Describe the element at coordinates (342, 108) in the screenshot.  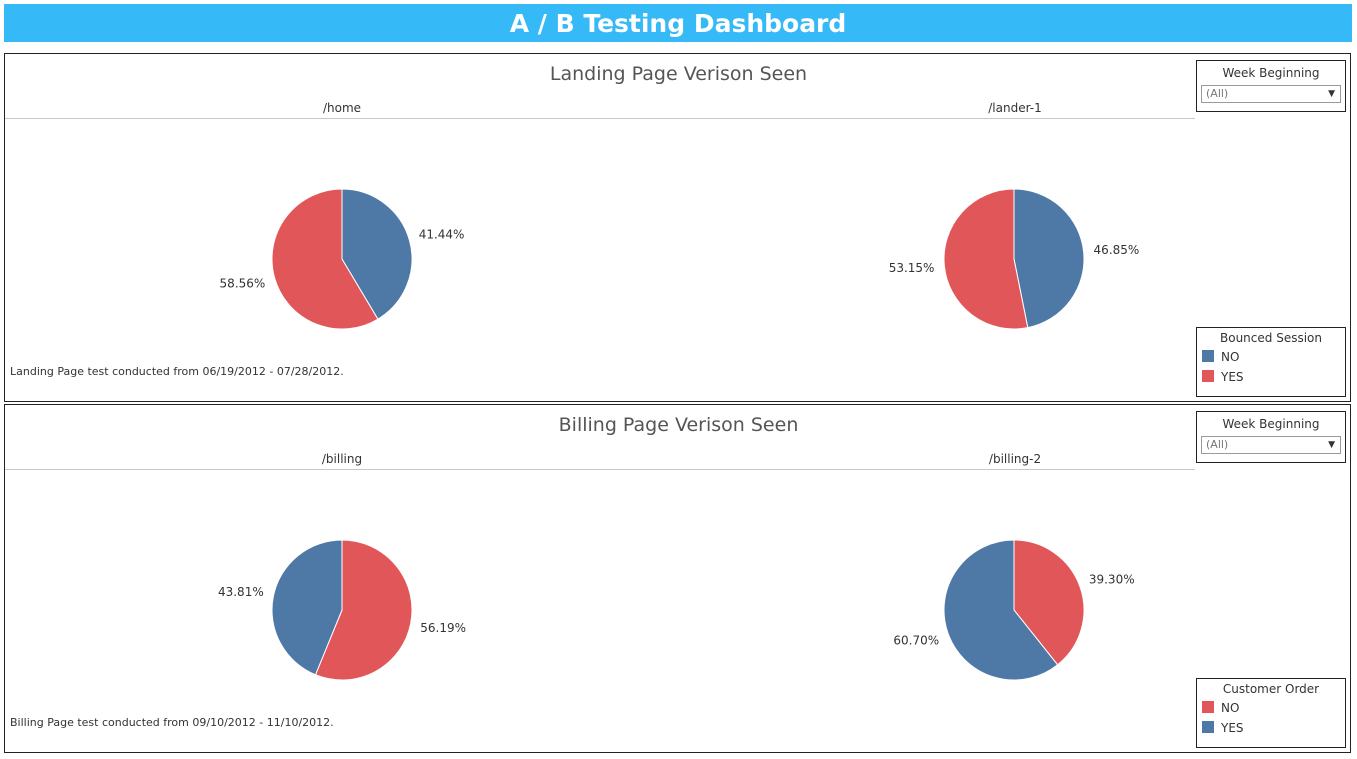
I see `pie-label-home: /home` at that location.